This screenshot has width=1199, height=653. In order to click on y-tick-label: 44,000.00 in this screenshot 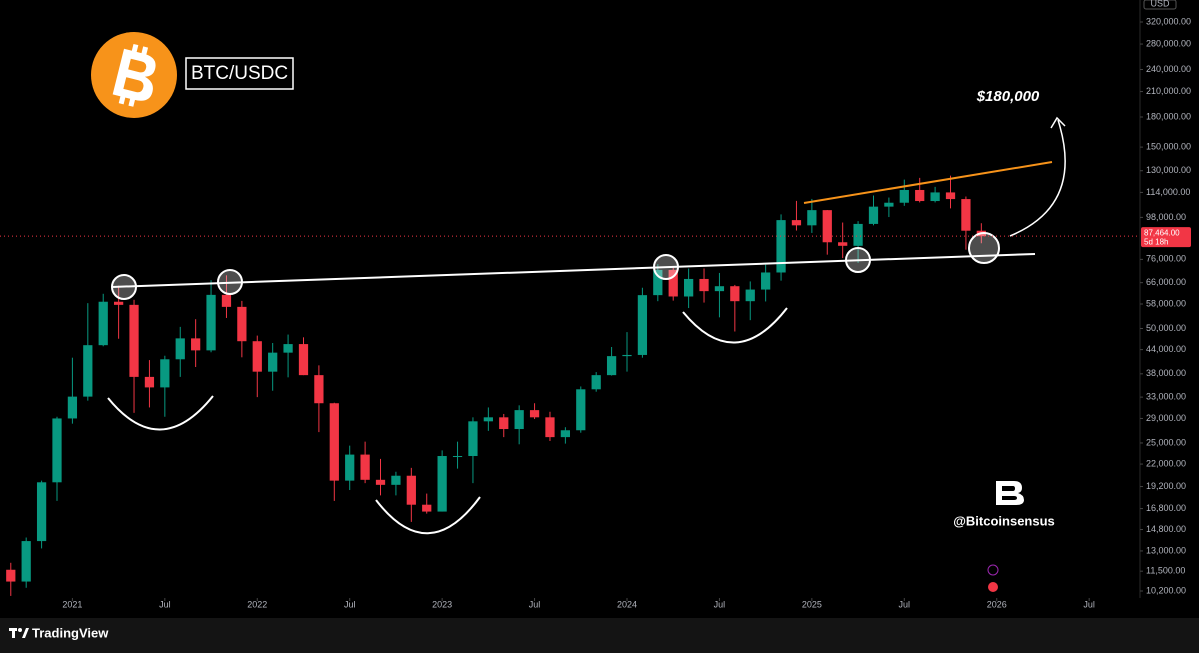, I will do `click(1166, 349)`.